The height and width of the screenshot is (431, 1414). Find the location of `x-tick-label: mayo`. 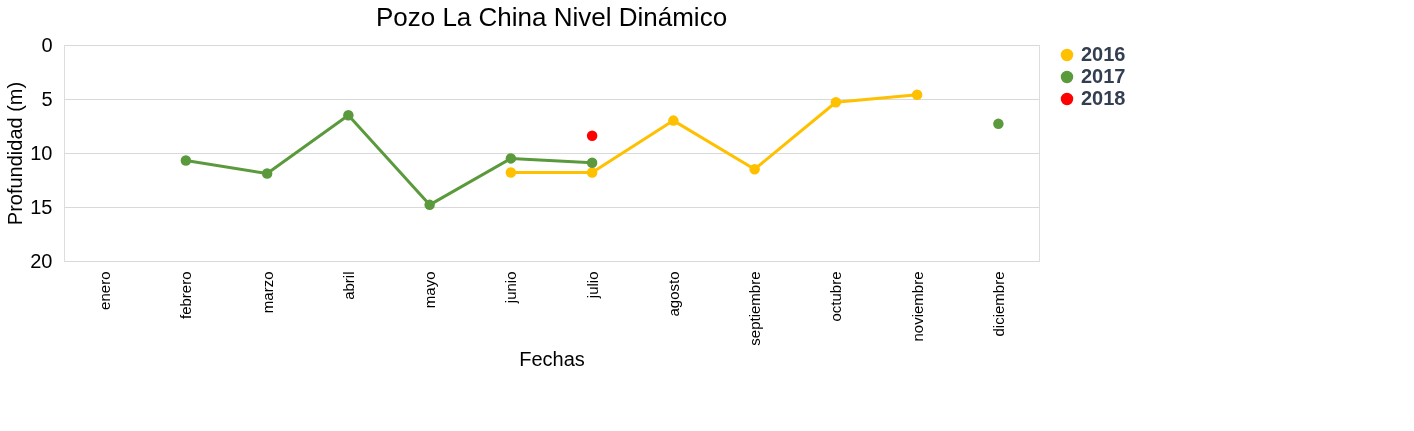

x-tick-label: mayo is located at coordinates (430, 290).